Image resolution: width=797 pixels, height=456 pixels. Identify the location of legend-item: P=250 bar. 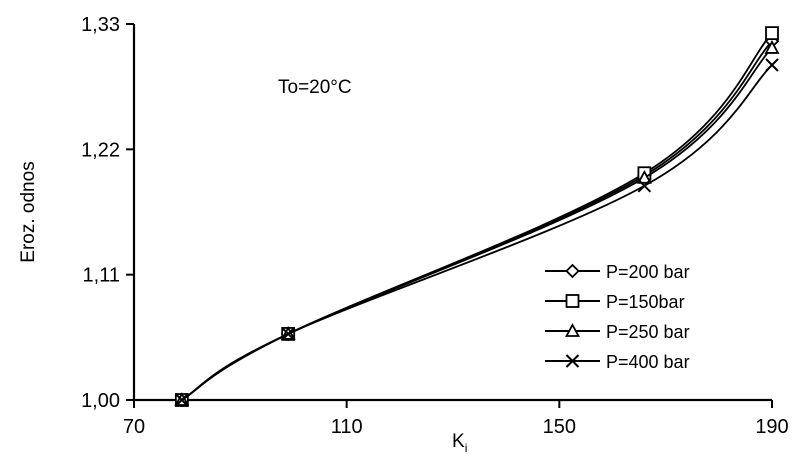
(617, 332).